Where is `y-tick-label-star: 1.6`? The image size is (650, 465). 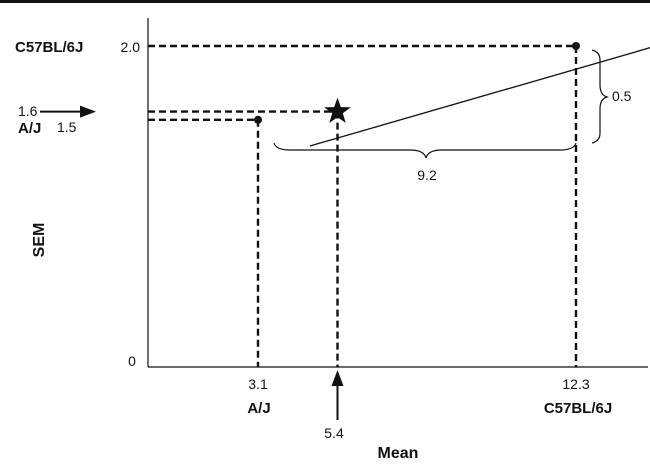
y-tick-label-star: 1.6 is located at coordinates (28, 111).